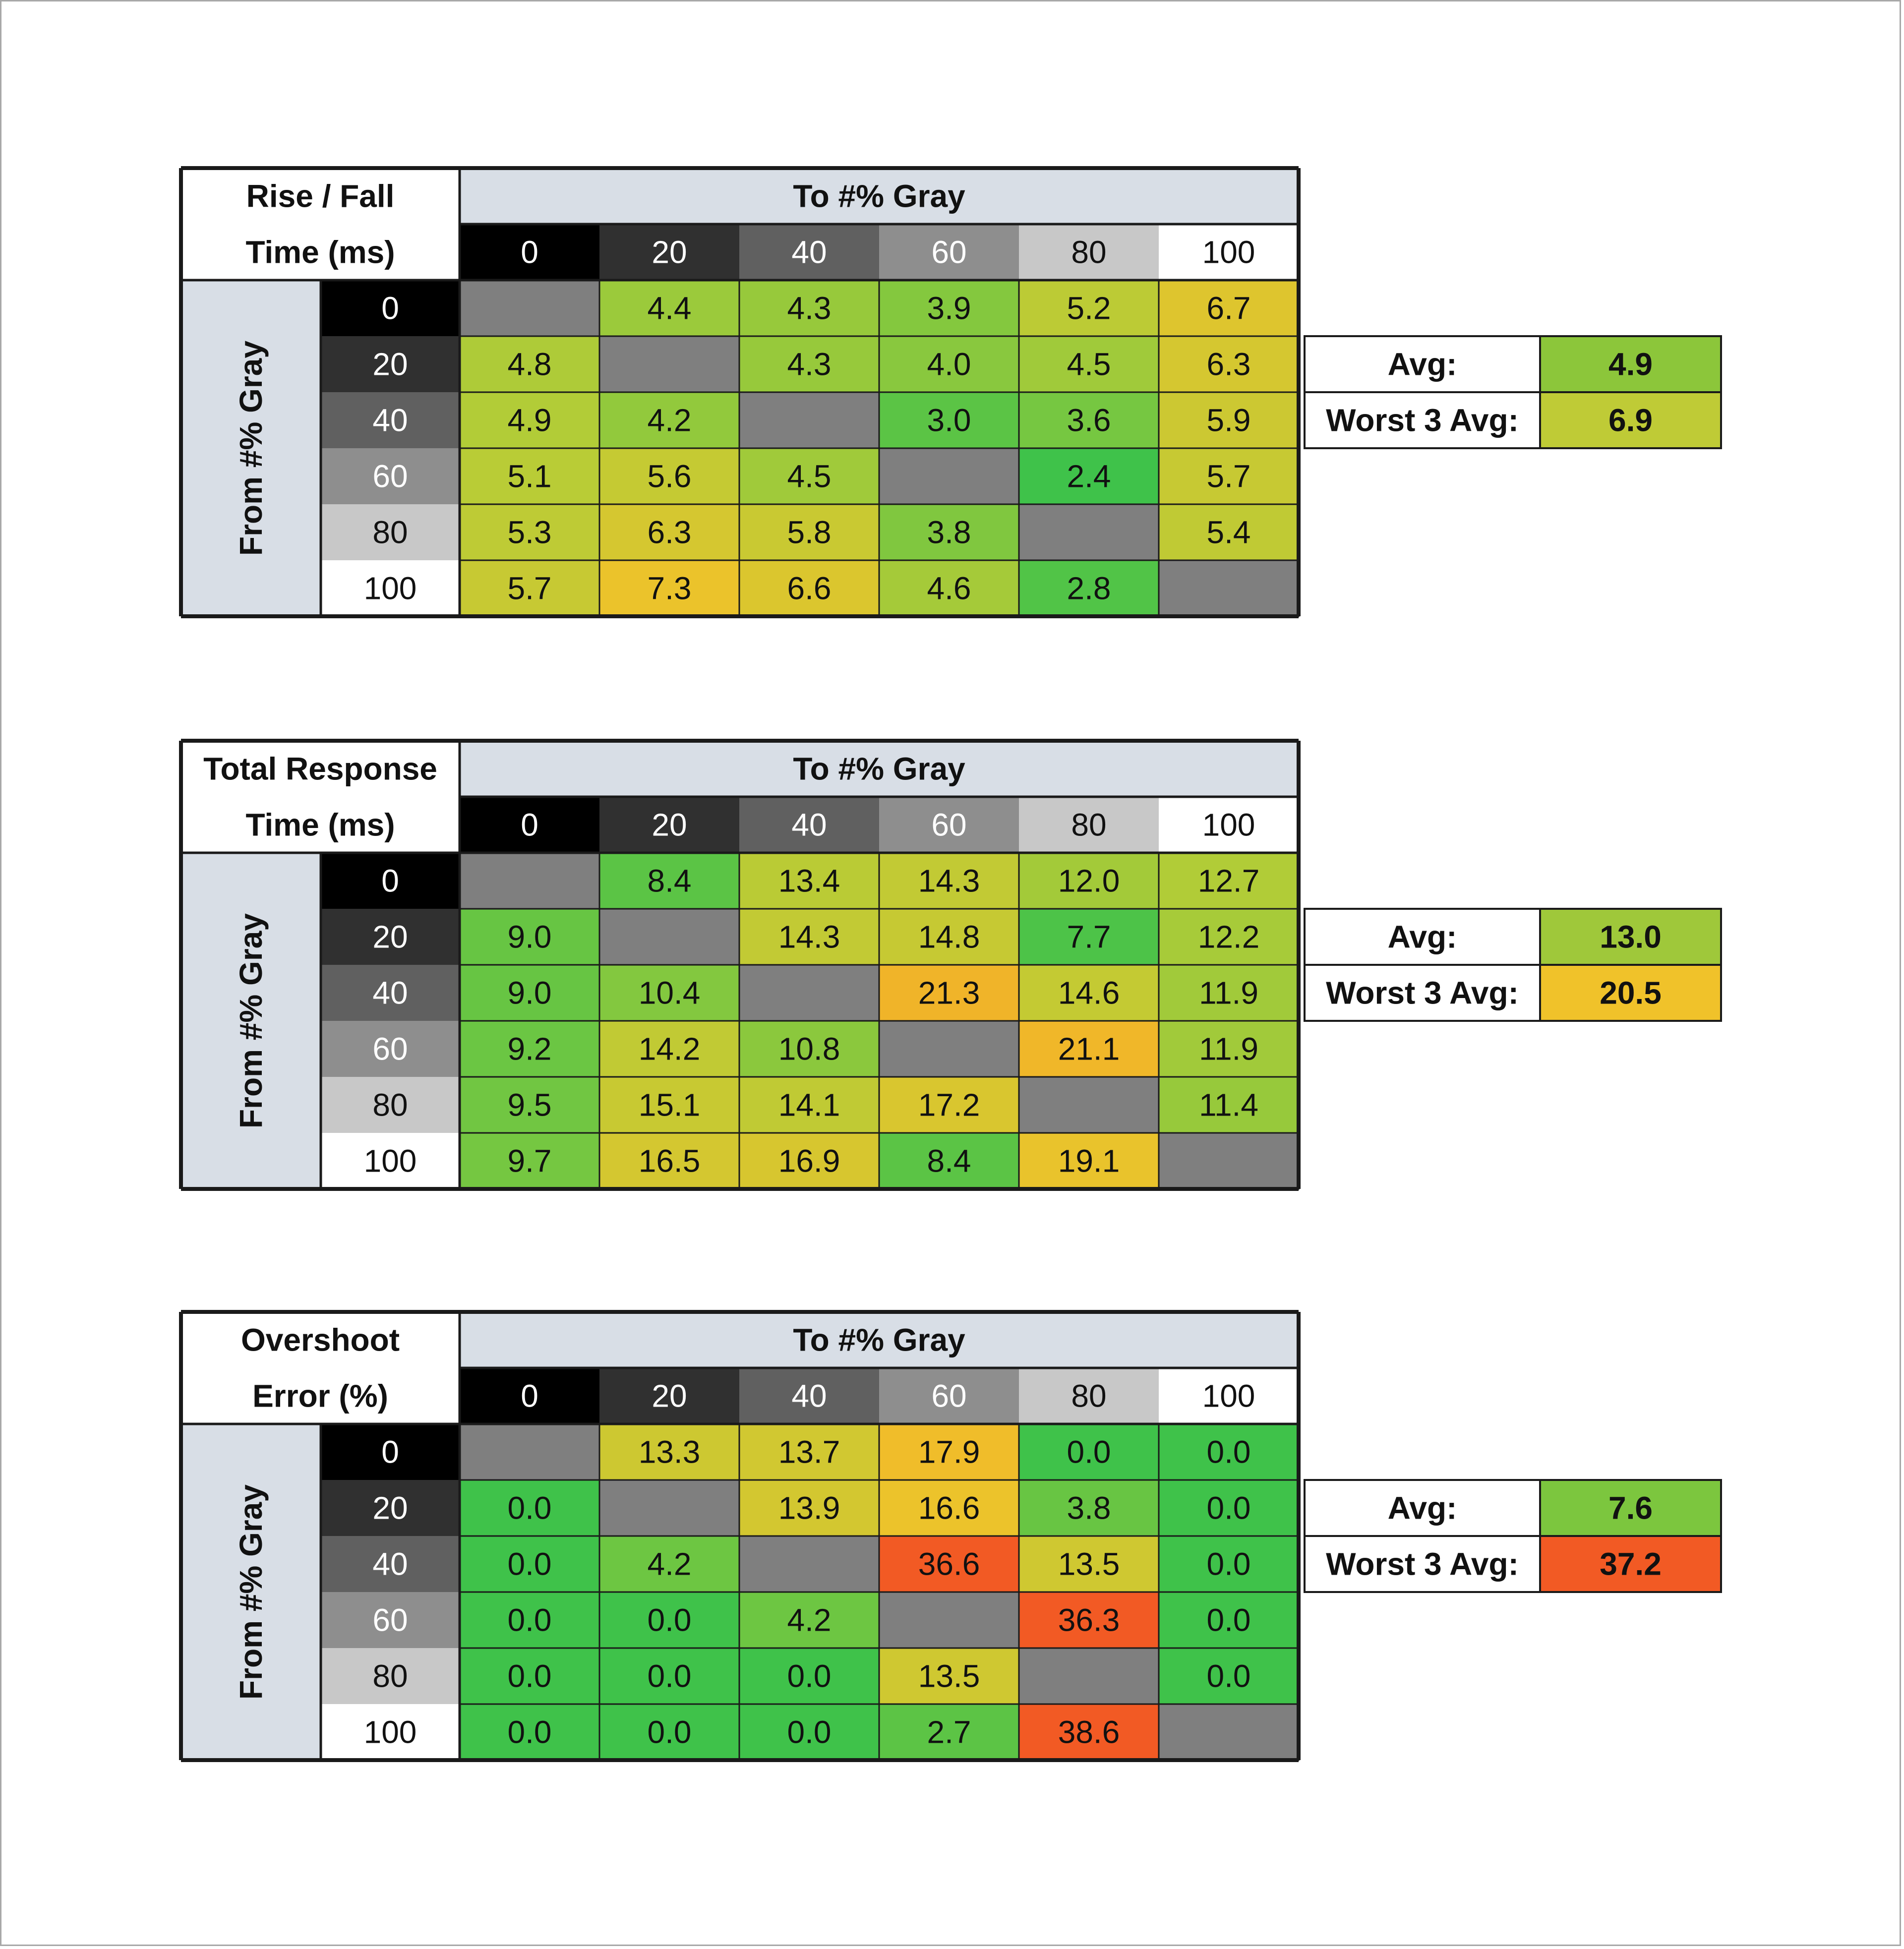  I want to click on cell-value-label: 10.4, so click(670, 993).